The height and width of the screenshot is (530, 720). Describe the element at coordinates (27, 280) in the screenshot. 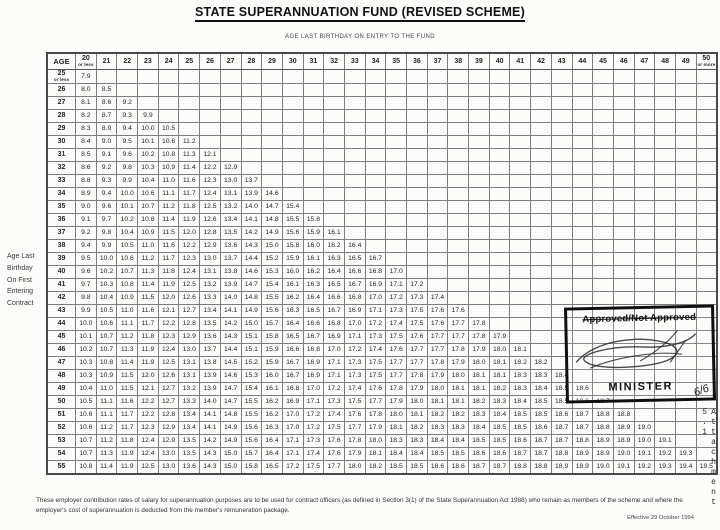

I see `row-axis-label: Age Last Birthday On First Entering Contract` at that location.